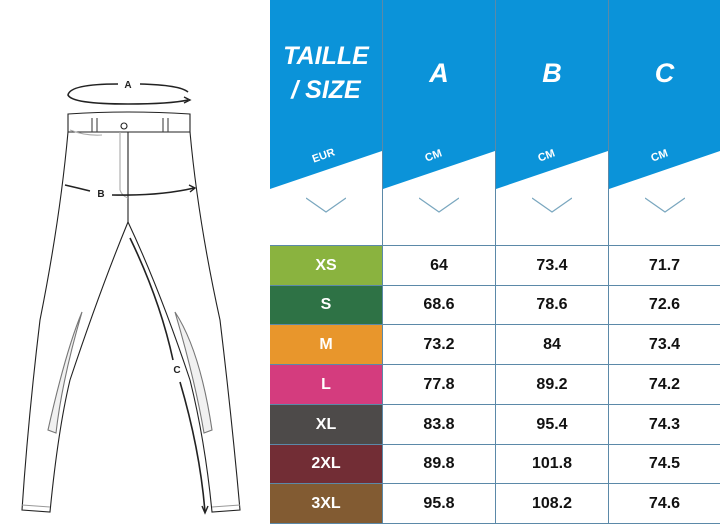 The height and width of the screenshot is (529, 720). What do you see at coordinates (169, 376) in the screenshot?
I see `measure-c-arrow` at bounding box center [169, 376].